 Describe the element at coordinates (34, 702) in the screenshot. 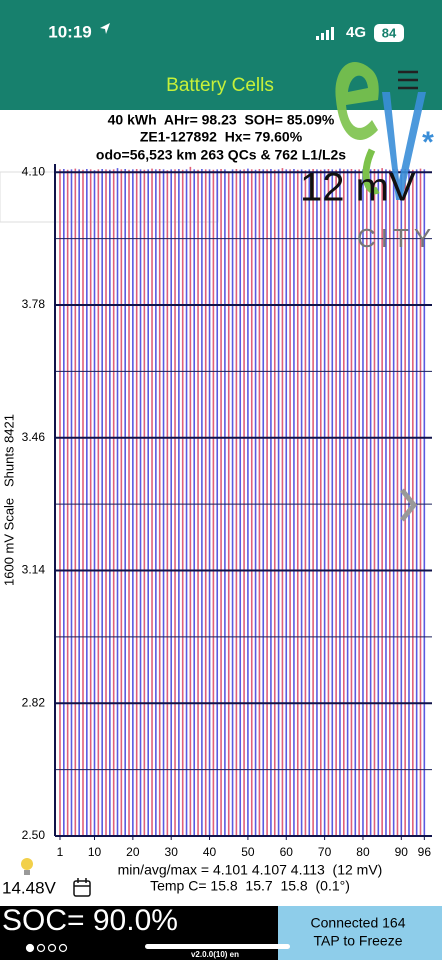

I see `y-tick-label: 2.82` at that location.